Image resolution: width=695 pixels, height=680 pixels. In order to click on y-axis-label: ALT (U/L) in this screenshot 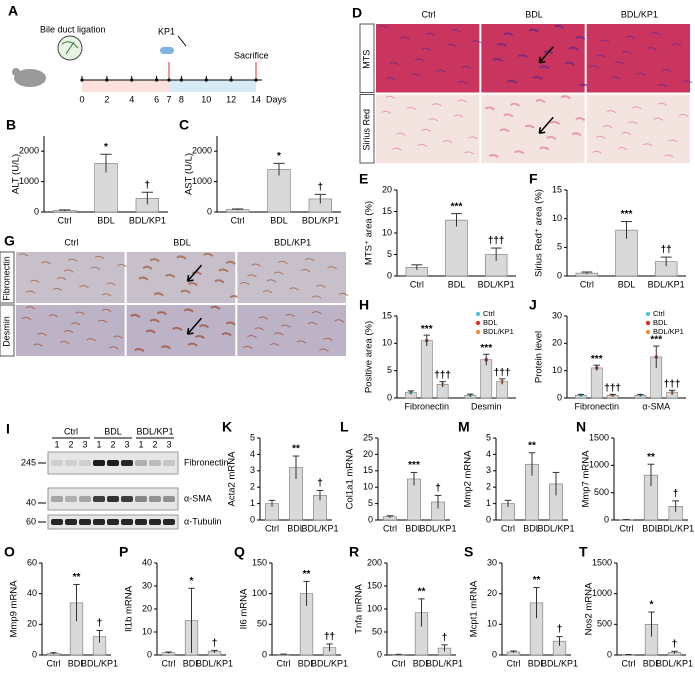, I will do `click(16, 174)`.